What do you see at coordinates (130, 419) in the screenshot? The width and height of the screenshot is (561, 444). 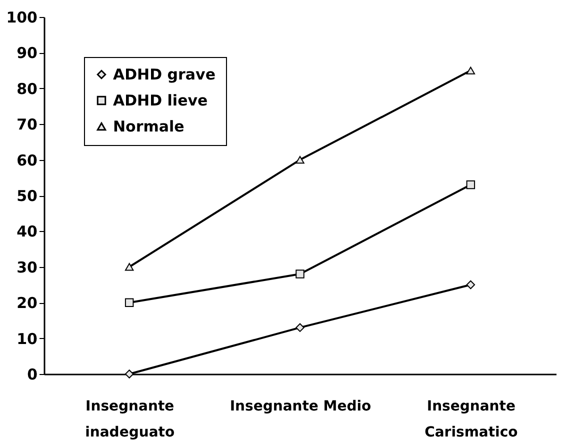 I see `x-tick-label: Insegnante inadeguato` at bounding box center [130, 419].